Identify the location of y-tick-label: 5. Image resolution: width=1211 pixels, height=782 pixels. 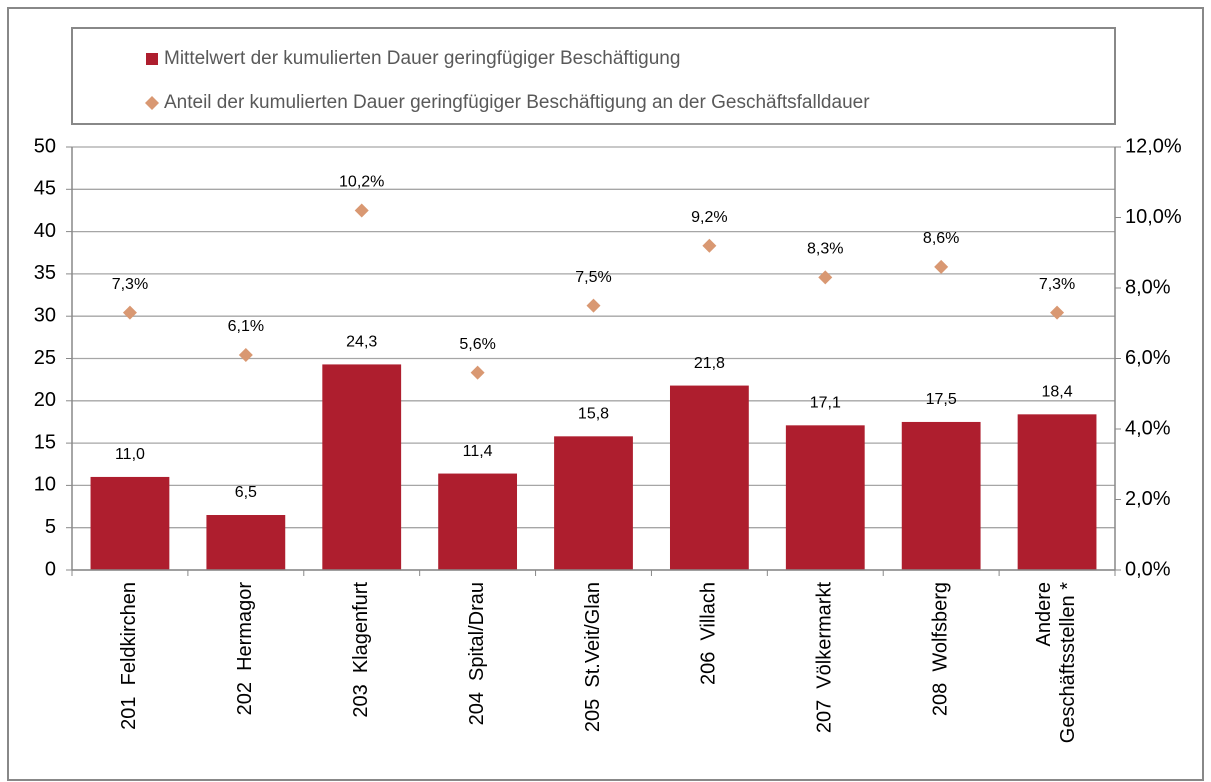
(50, 527).